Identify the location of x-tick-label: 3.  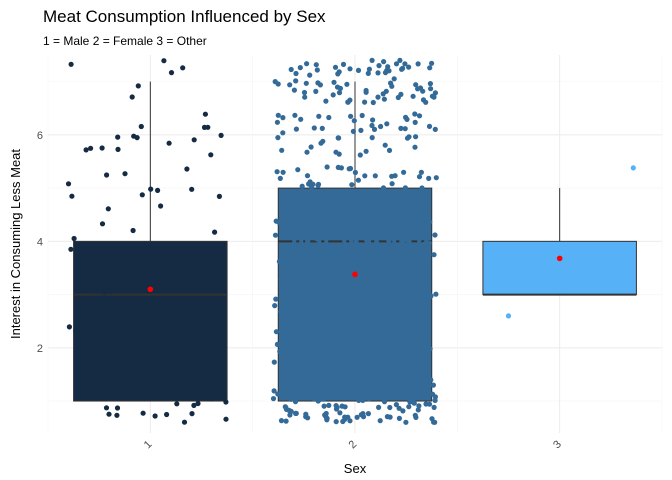
(557, 444).